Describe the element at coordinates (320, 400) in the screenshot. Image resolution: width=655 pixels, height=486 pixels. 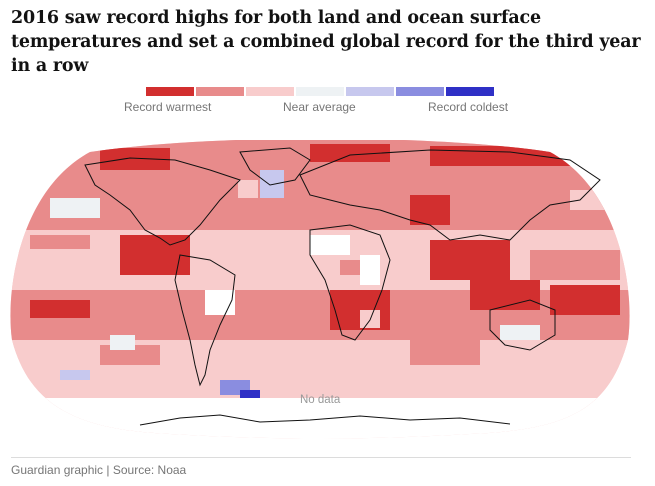
I see `no-data-label: No data` at that location.